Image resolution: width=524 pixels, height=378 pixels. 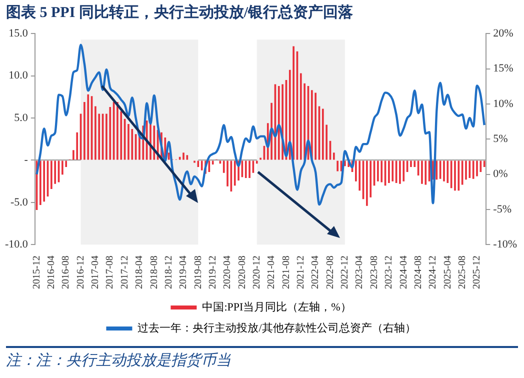 I want to click on x-tick-label: 2025-04, so click(x=448, y=273).